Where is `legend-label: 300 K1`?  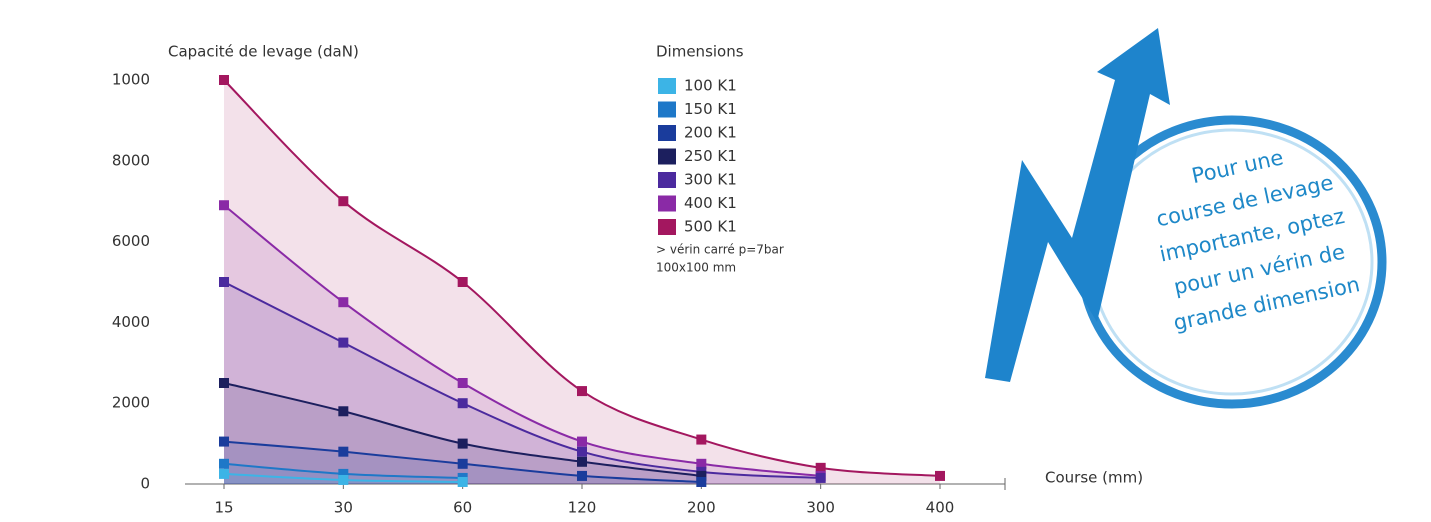
legend-label: 300 K1 is located at coordinates (710, 180).